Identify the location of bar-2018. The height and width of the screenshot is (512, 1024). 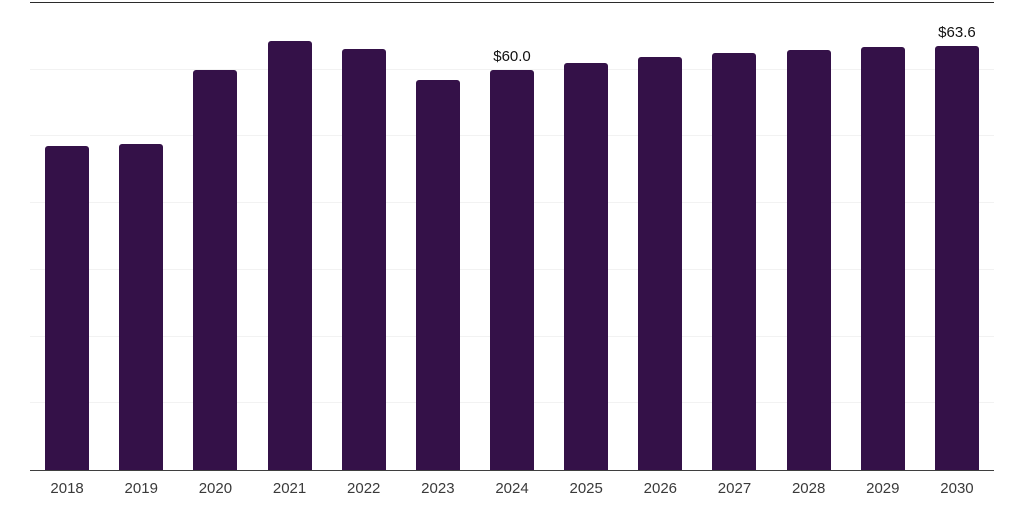
(67, 307).